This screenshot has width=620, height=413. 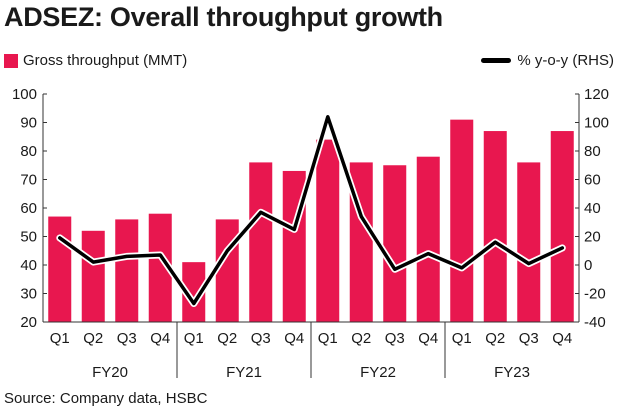 I want to click on right-tick-label: 120, so click(x=596, y=94).